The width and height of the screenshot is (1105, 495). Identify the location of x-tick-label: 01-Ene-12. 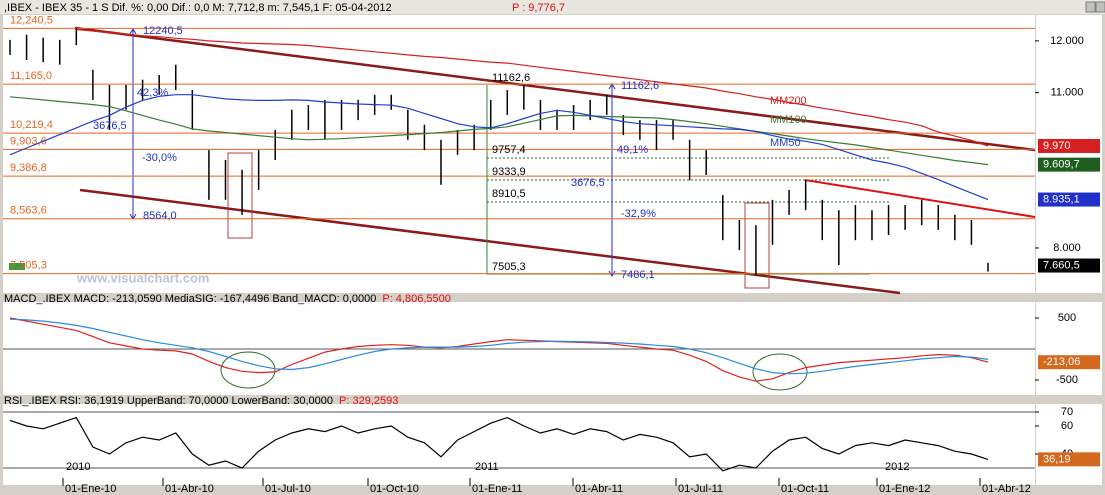
(904, 489).